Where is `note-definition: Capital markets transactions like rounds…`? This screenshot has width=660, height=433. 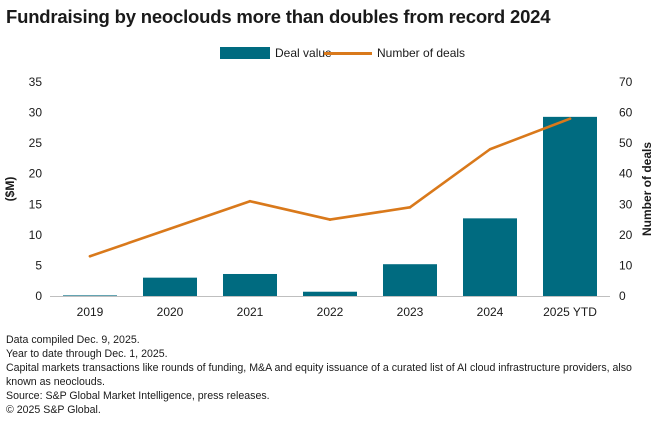 note-definition: Capital markets transactions like rounds… is located at coordinates (319, 374).